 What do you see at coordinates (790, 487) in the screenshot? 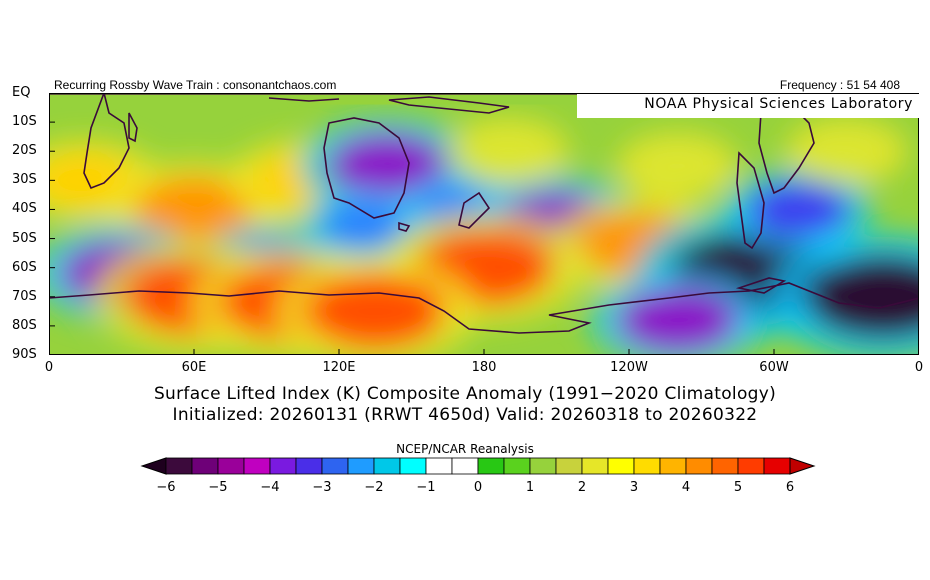
I see `colorbar-label: 6` at bounding box center [790, 487].